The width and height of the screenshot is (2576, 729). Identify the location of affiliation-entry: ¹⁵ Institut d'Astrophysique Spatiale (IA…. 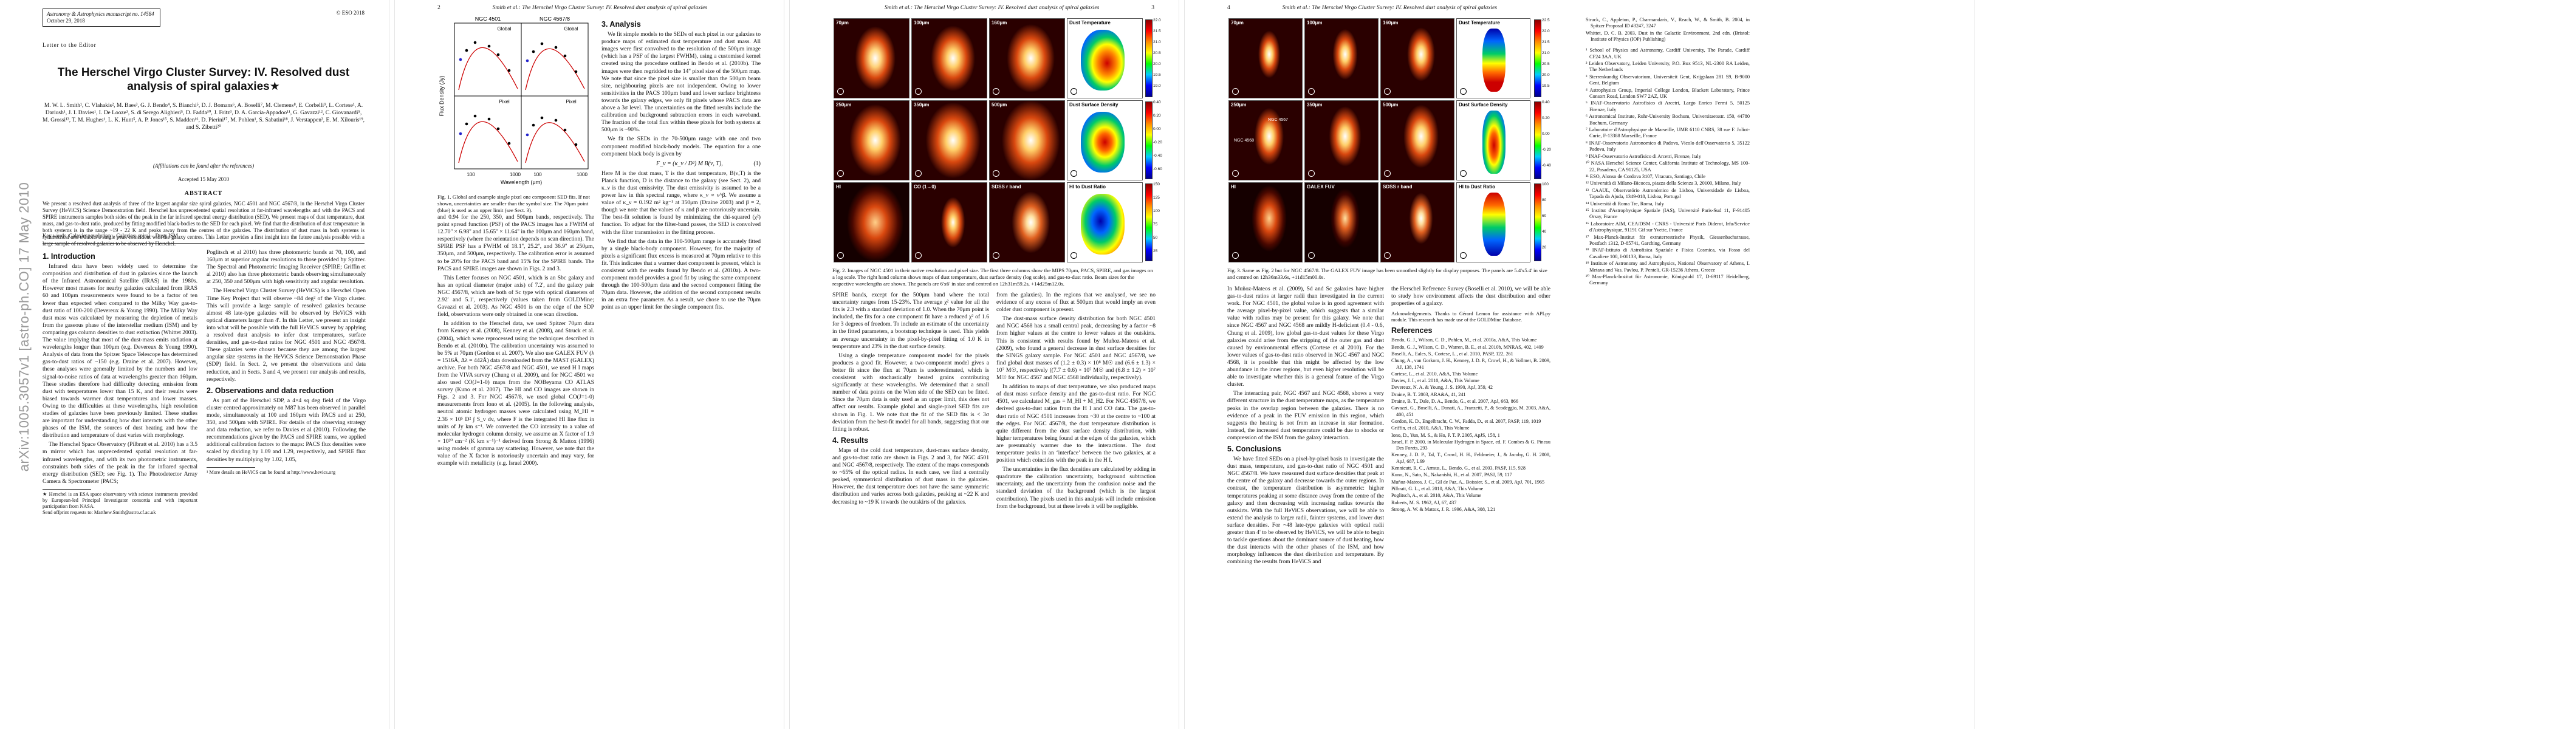
(1668, 214).